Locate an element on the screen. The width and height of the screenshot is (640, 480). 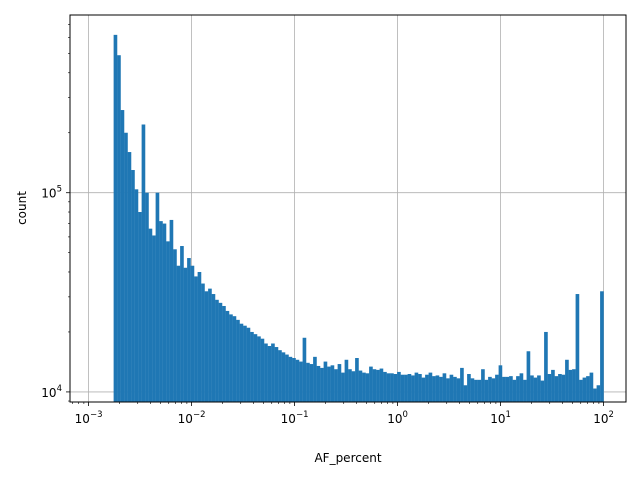
y-tick-label: 105 is located at coordinates (51, 193).